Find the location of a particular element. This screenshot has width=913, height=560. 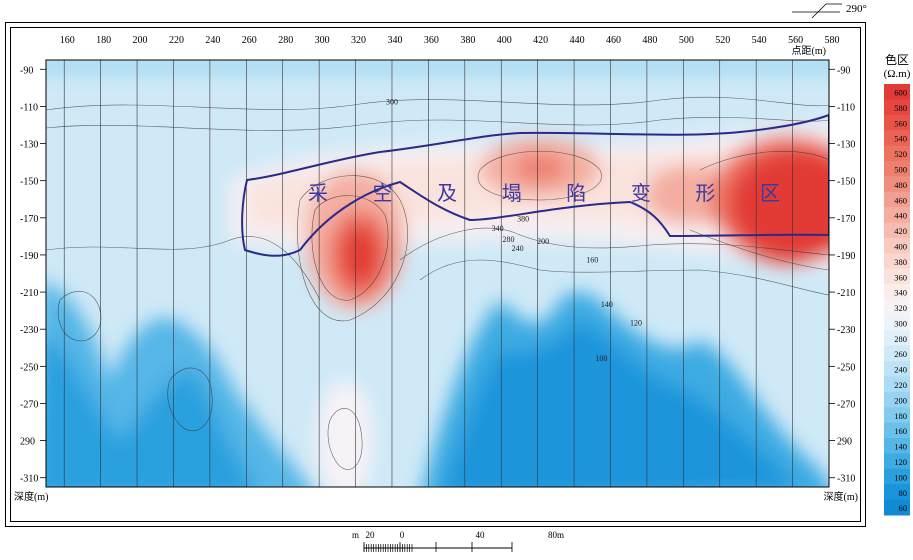

x-tick-label: 580 is located at coordinates (832, 40).